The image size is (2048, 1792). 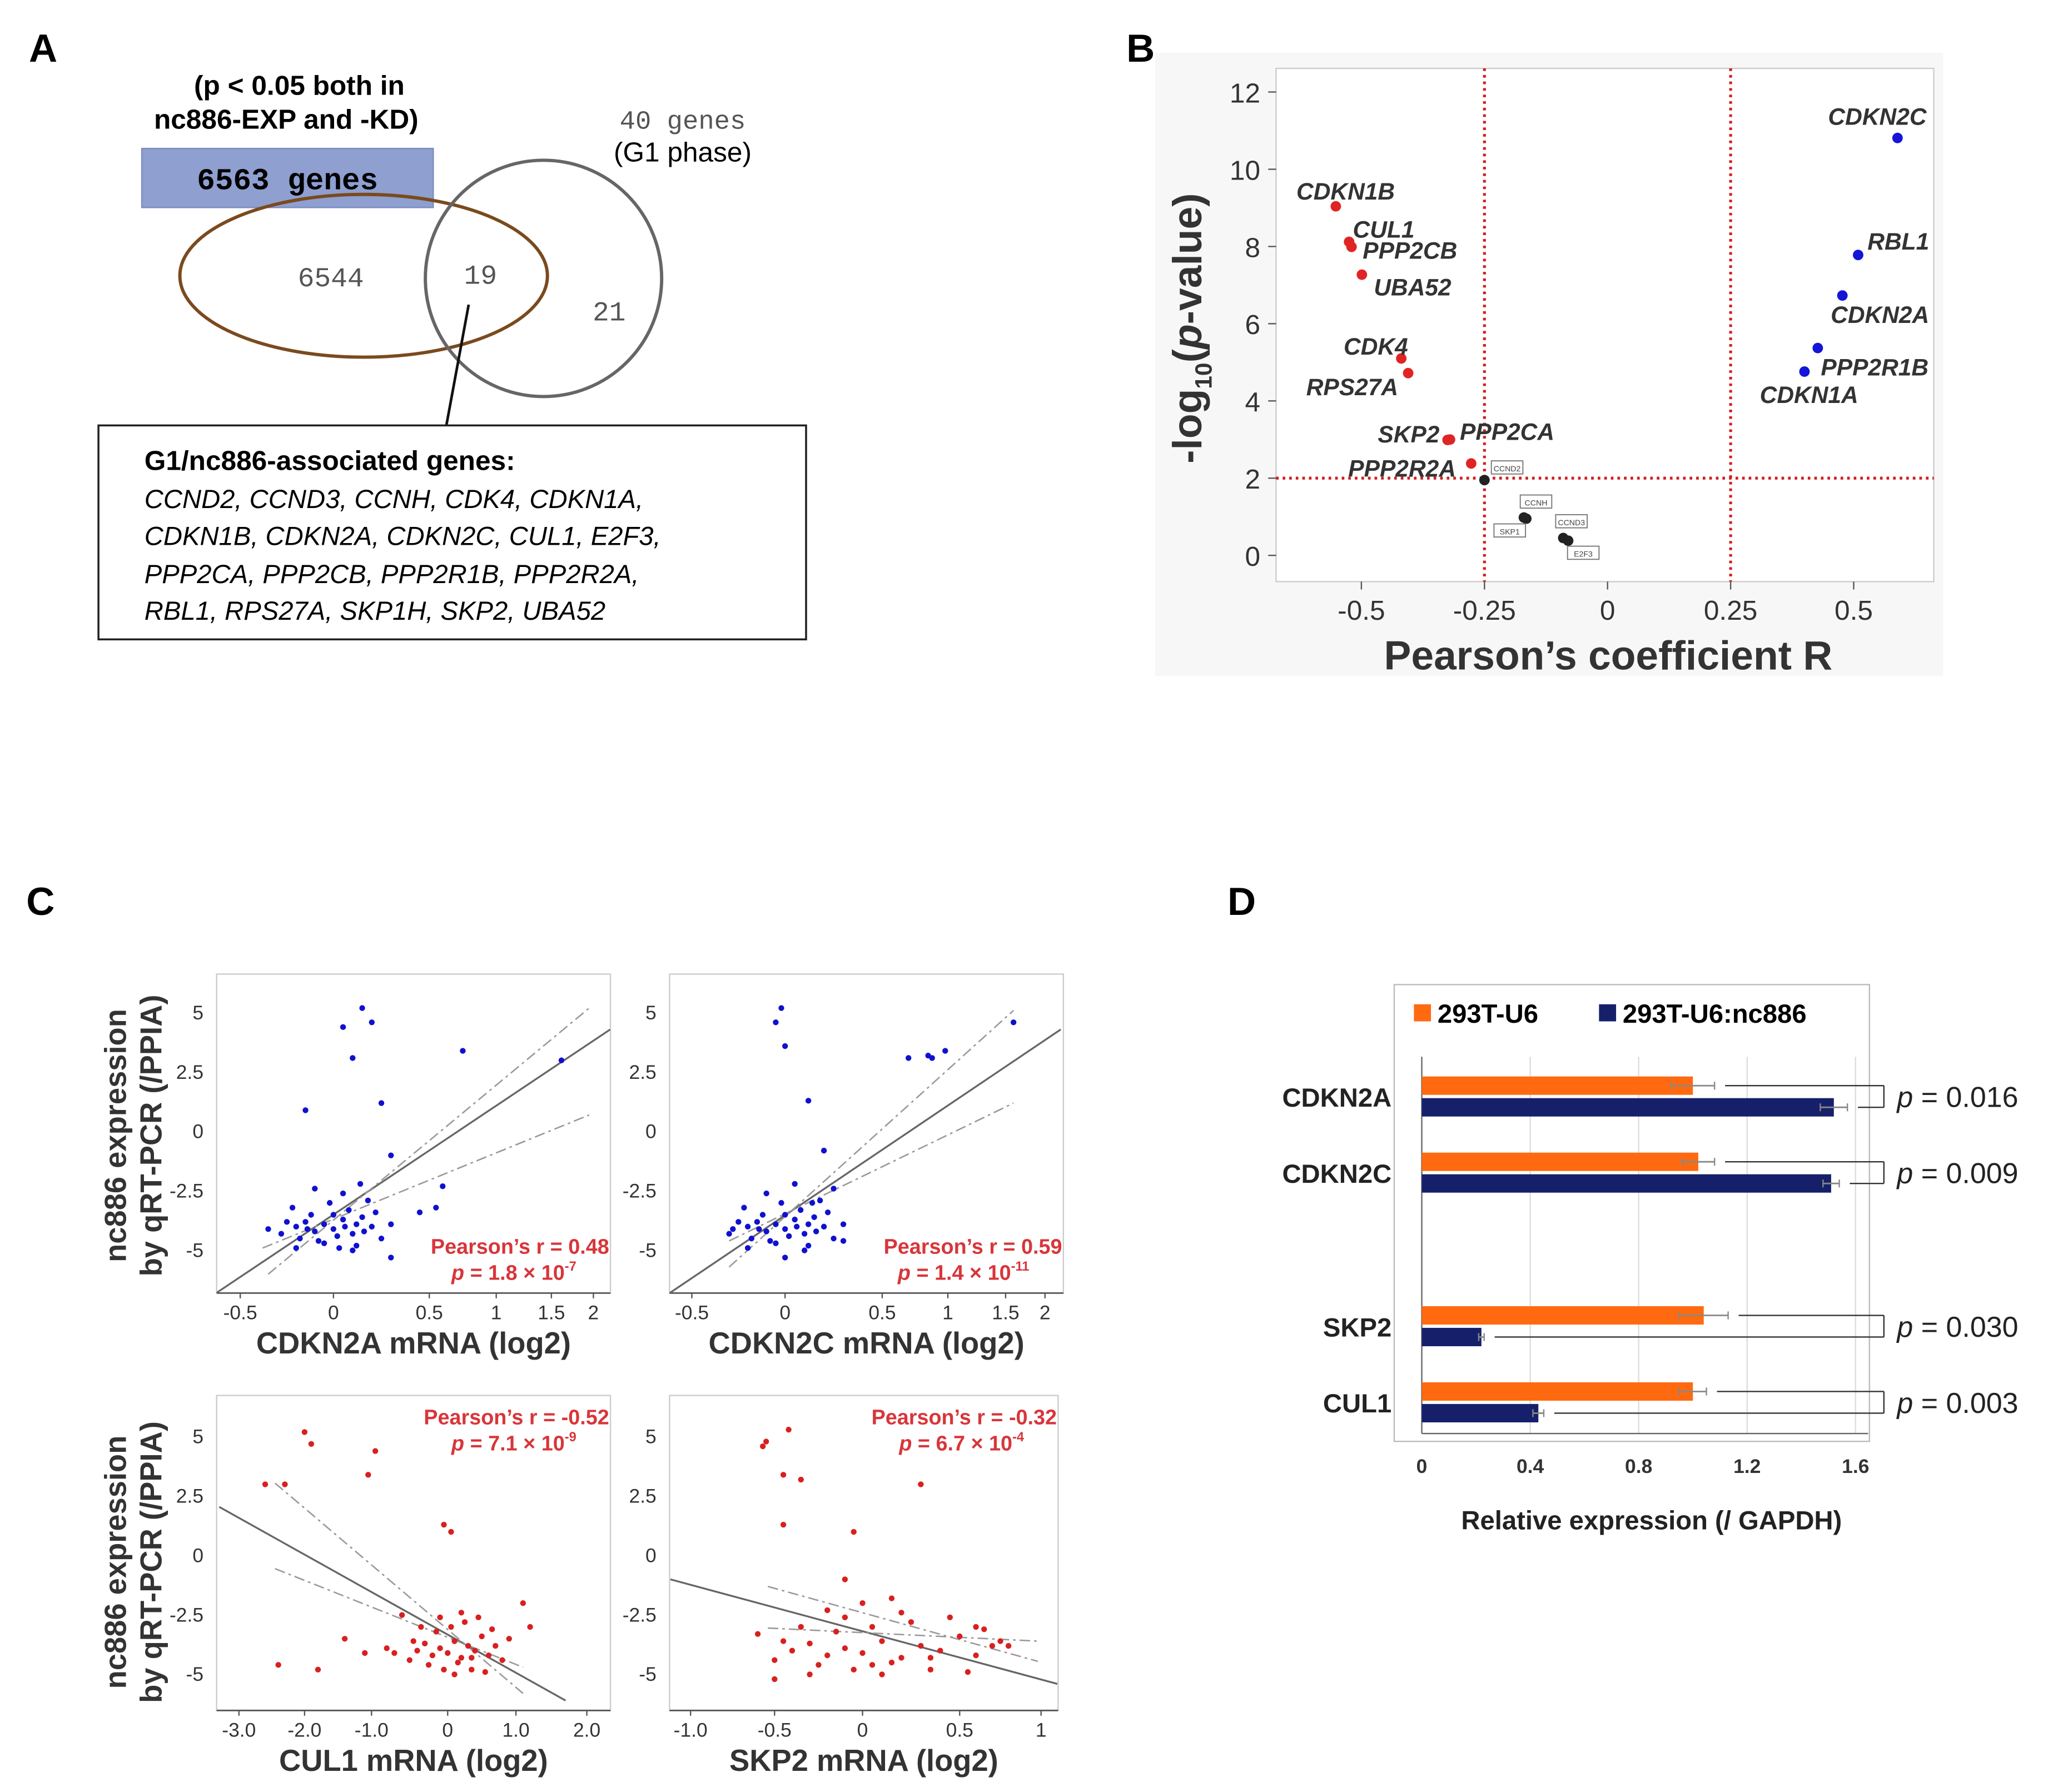 What do you see at coordinates (1140, 49) in the screenshot?
I see `panel-label-b: B` at bounding box center [1140, 49].